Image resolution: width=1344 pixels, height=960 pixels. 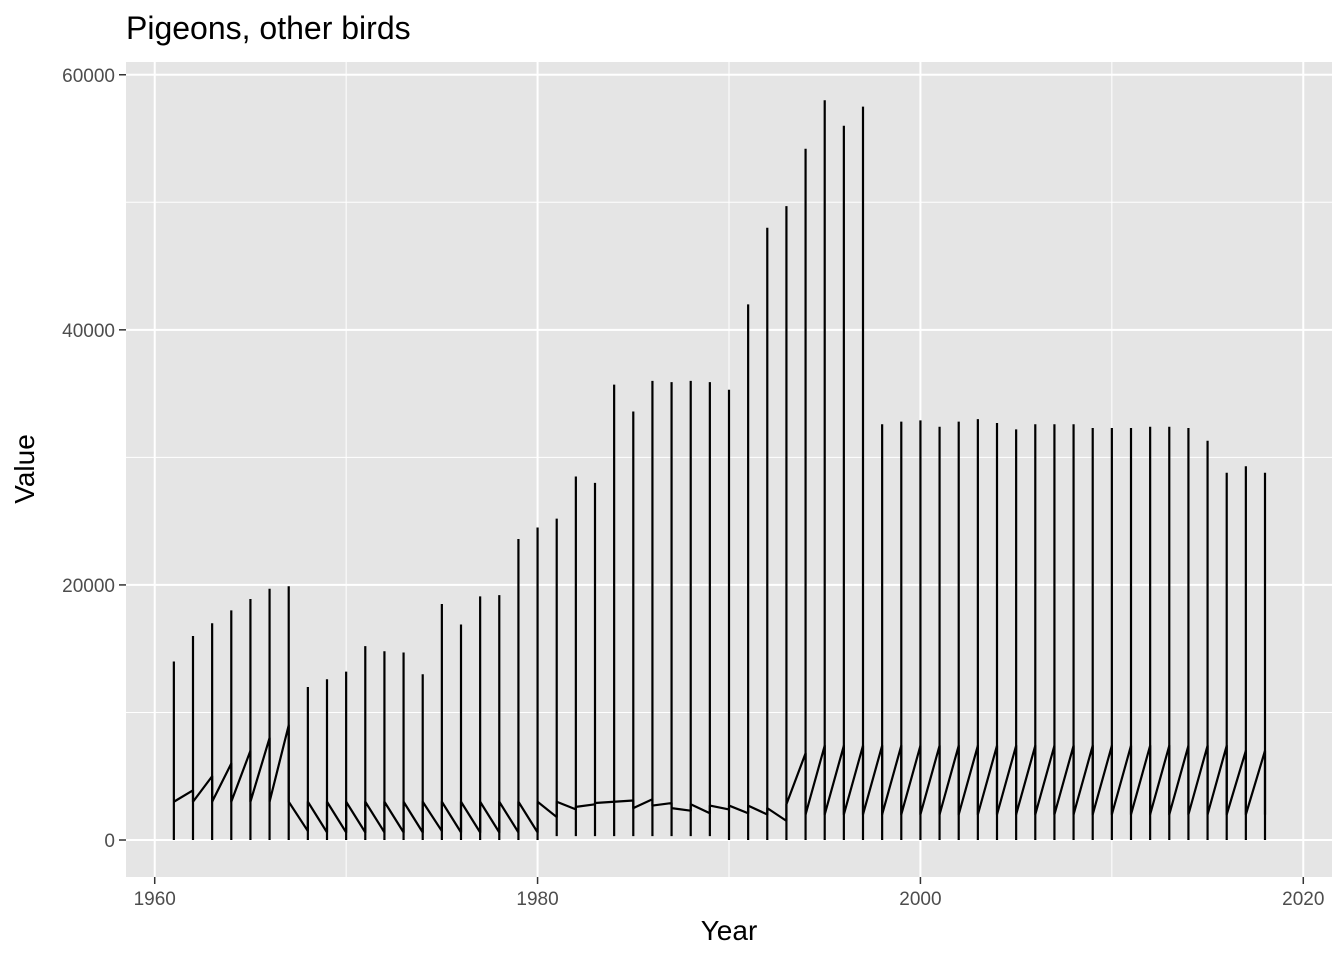 What do you see at coordinates (1303, 899) in the screenshot?
I see `x-tick-label: 2020` at bounding box center [1303, 899].